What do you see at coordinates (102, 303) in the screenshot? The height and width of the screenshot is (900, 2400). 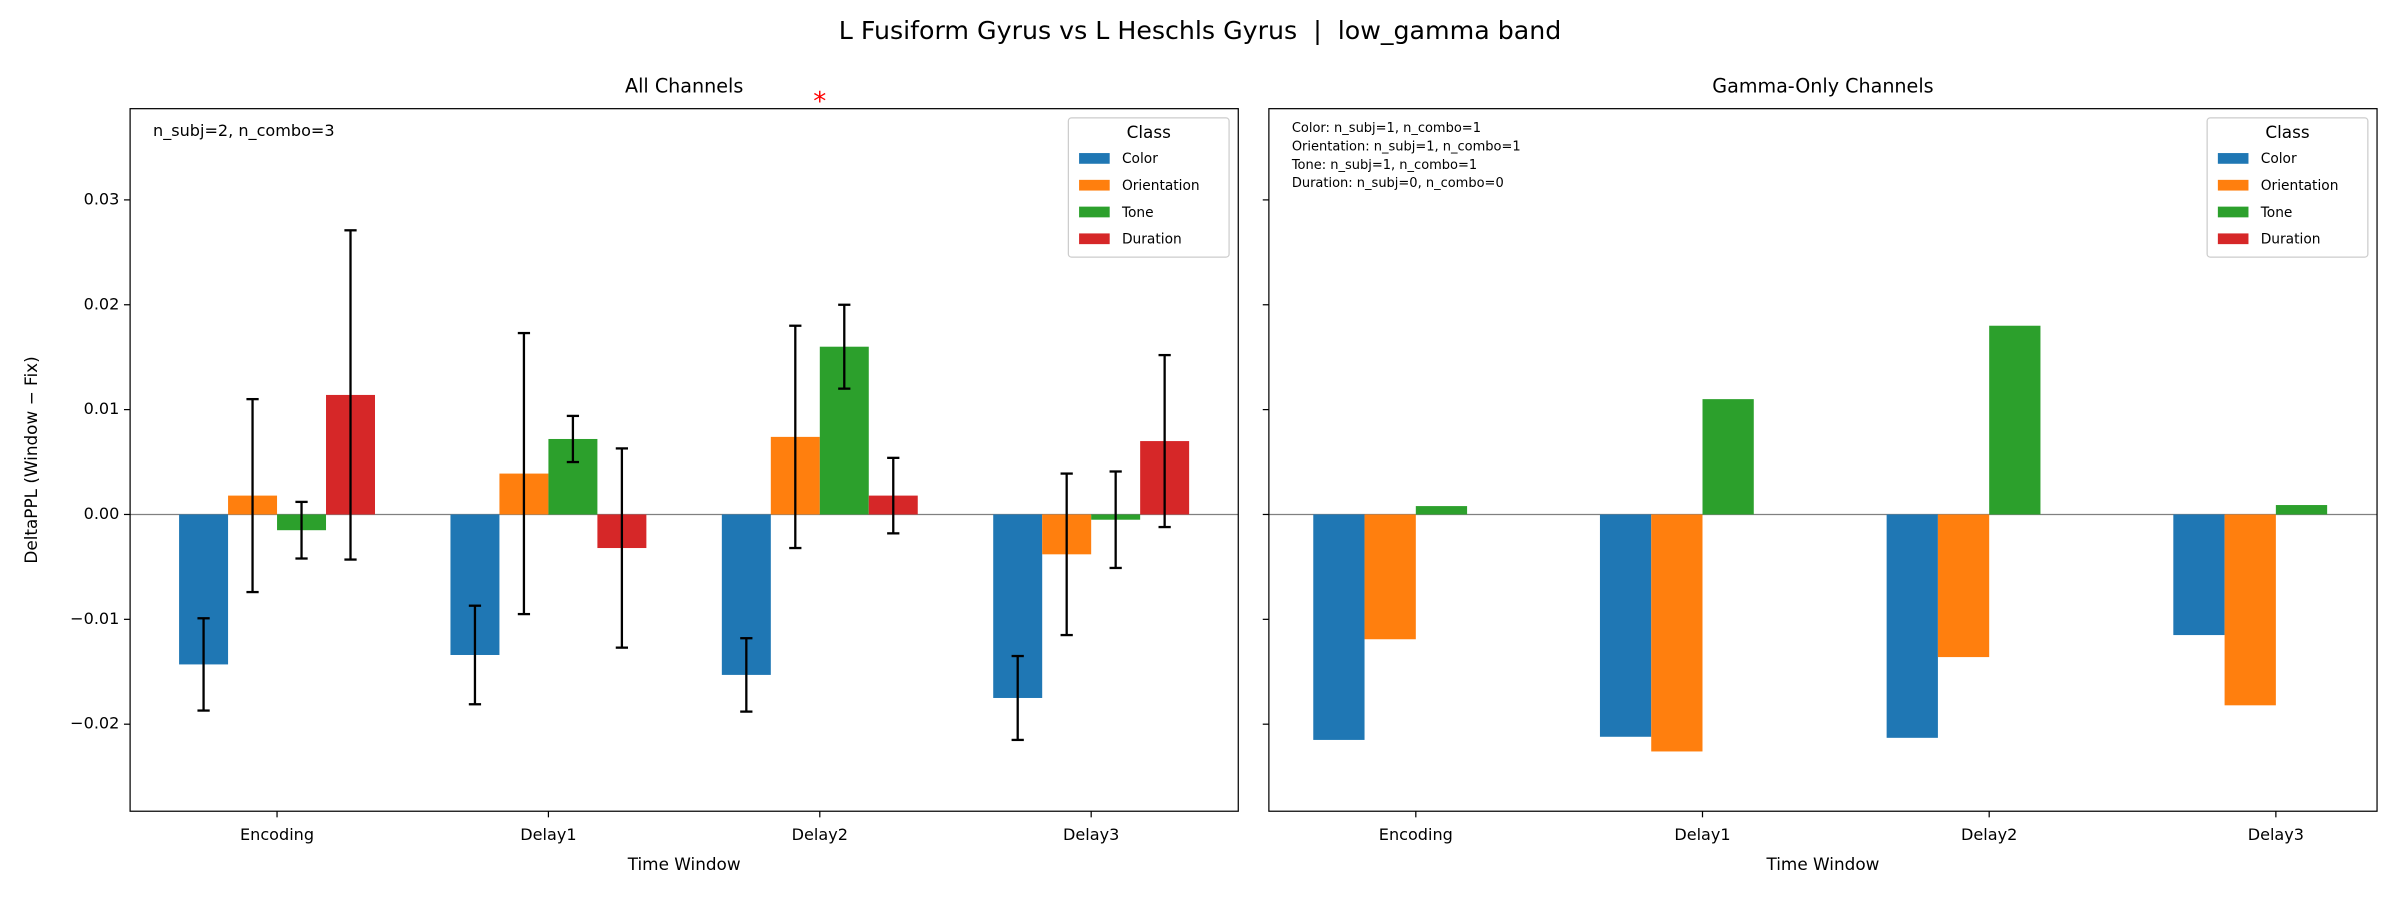 I see `y-tick-label: 0.02` at bounding box center [102, 303].